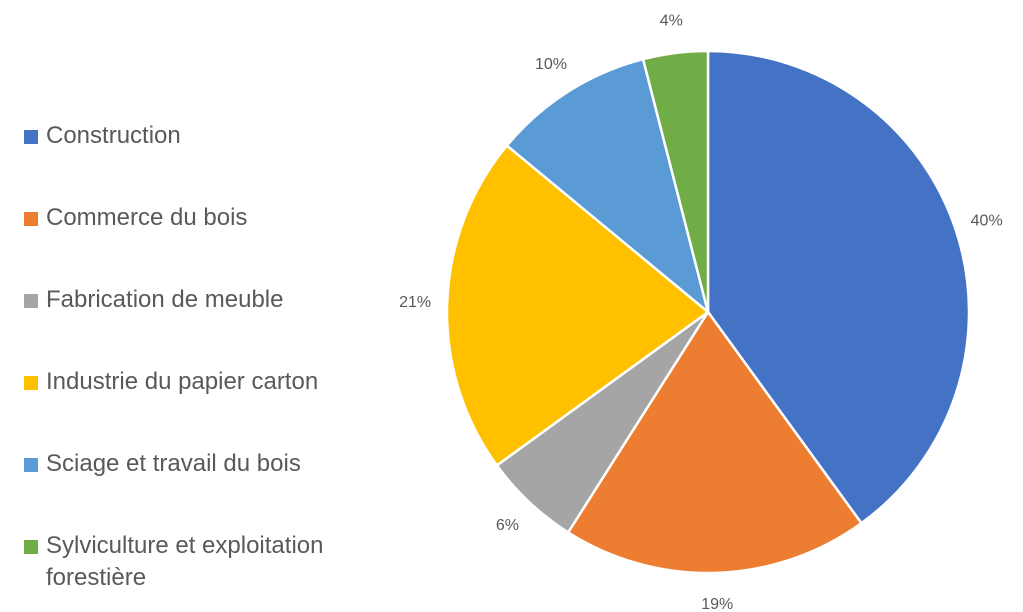  What do you see at coordinates (987, 221) in the screenshot?
I see `data-label: 40%` at bounding box center [987, 221].